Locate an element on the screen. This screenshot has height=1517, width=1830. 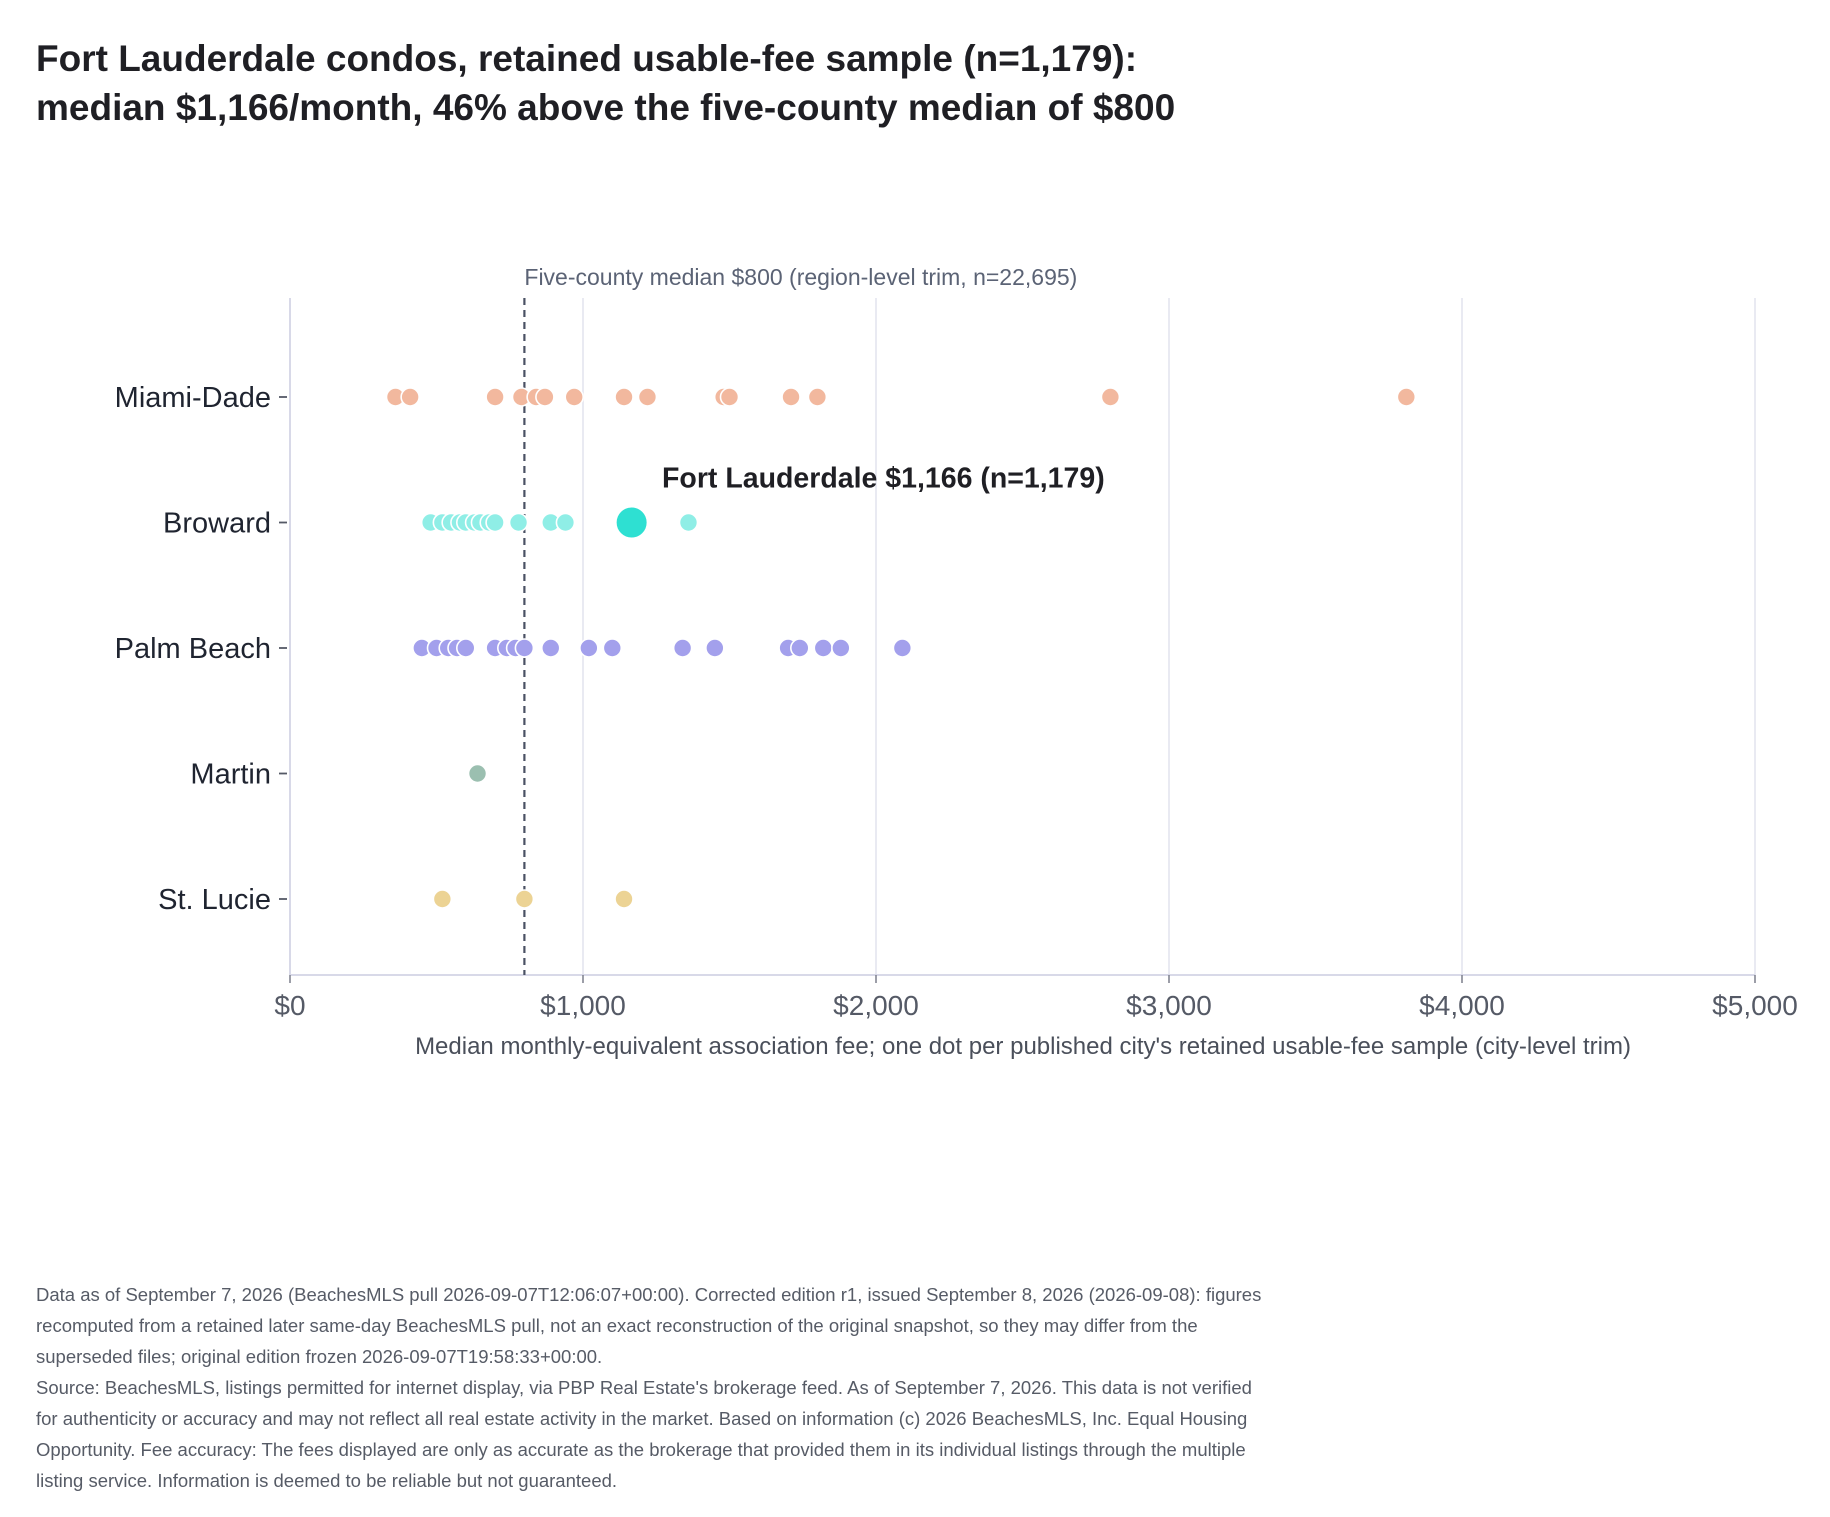
y-tick-label: Palm Beach is located at coordinates (193, 649).